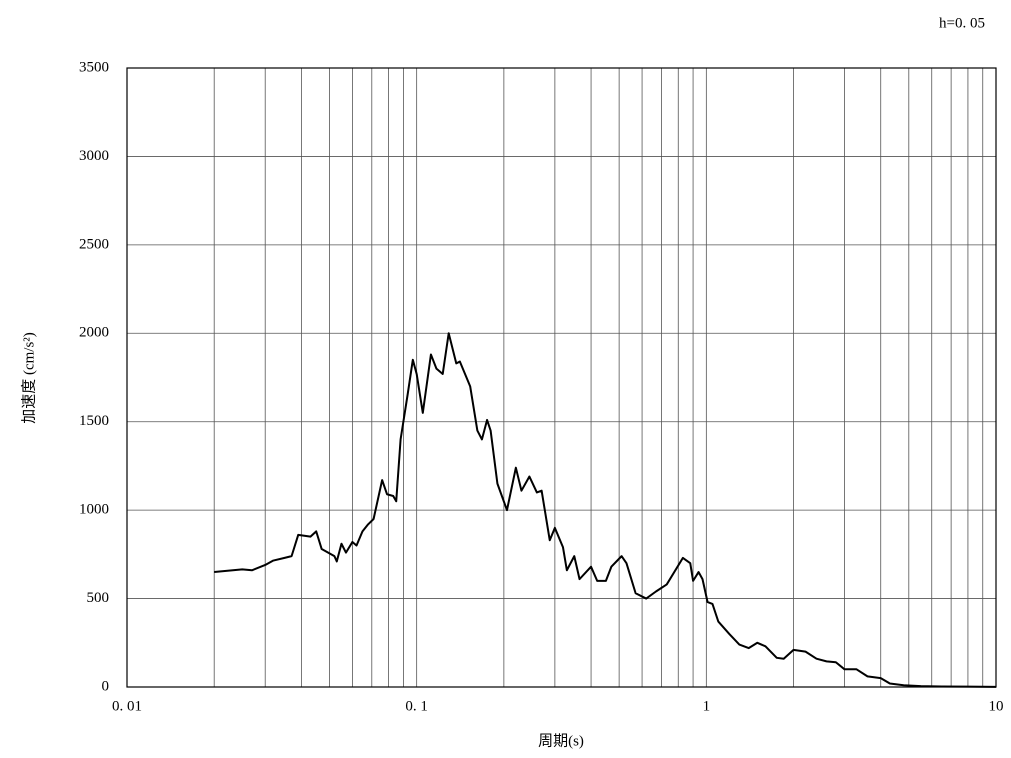  I want to click on y-tick-label: 0, so click(106, 686).